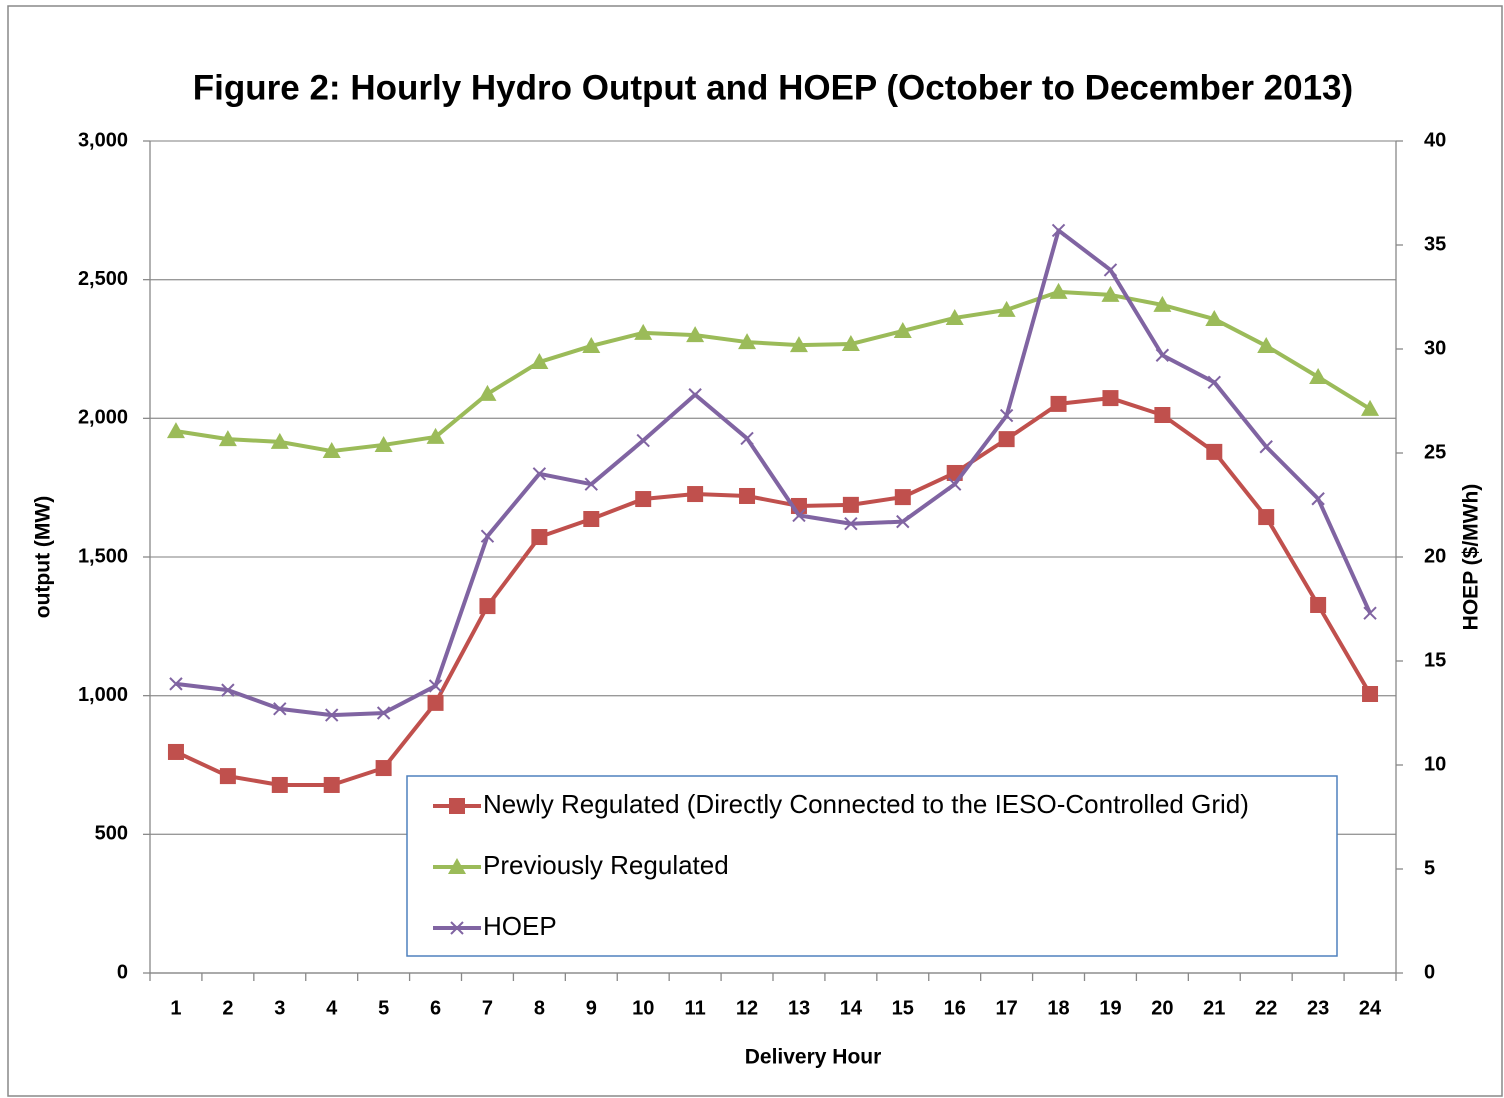  What do you see at coordinates (111, 834) in the screenshot?
I see `y-tick-label: 500` at bounding box center [111, 834].